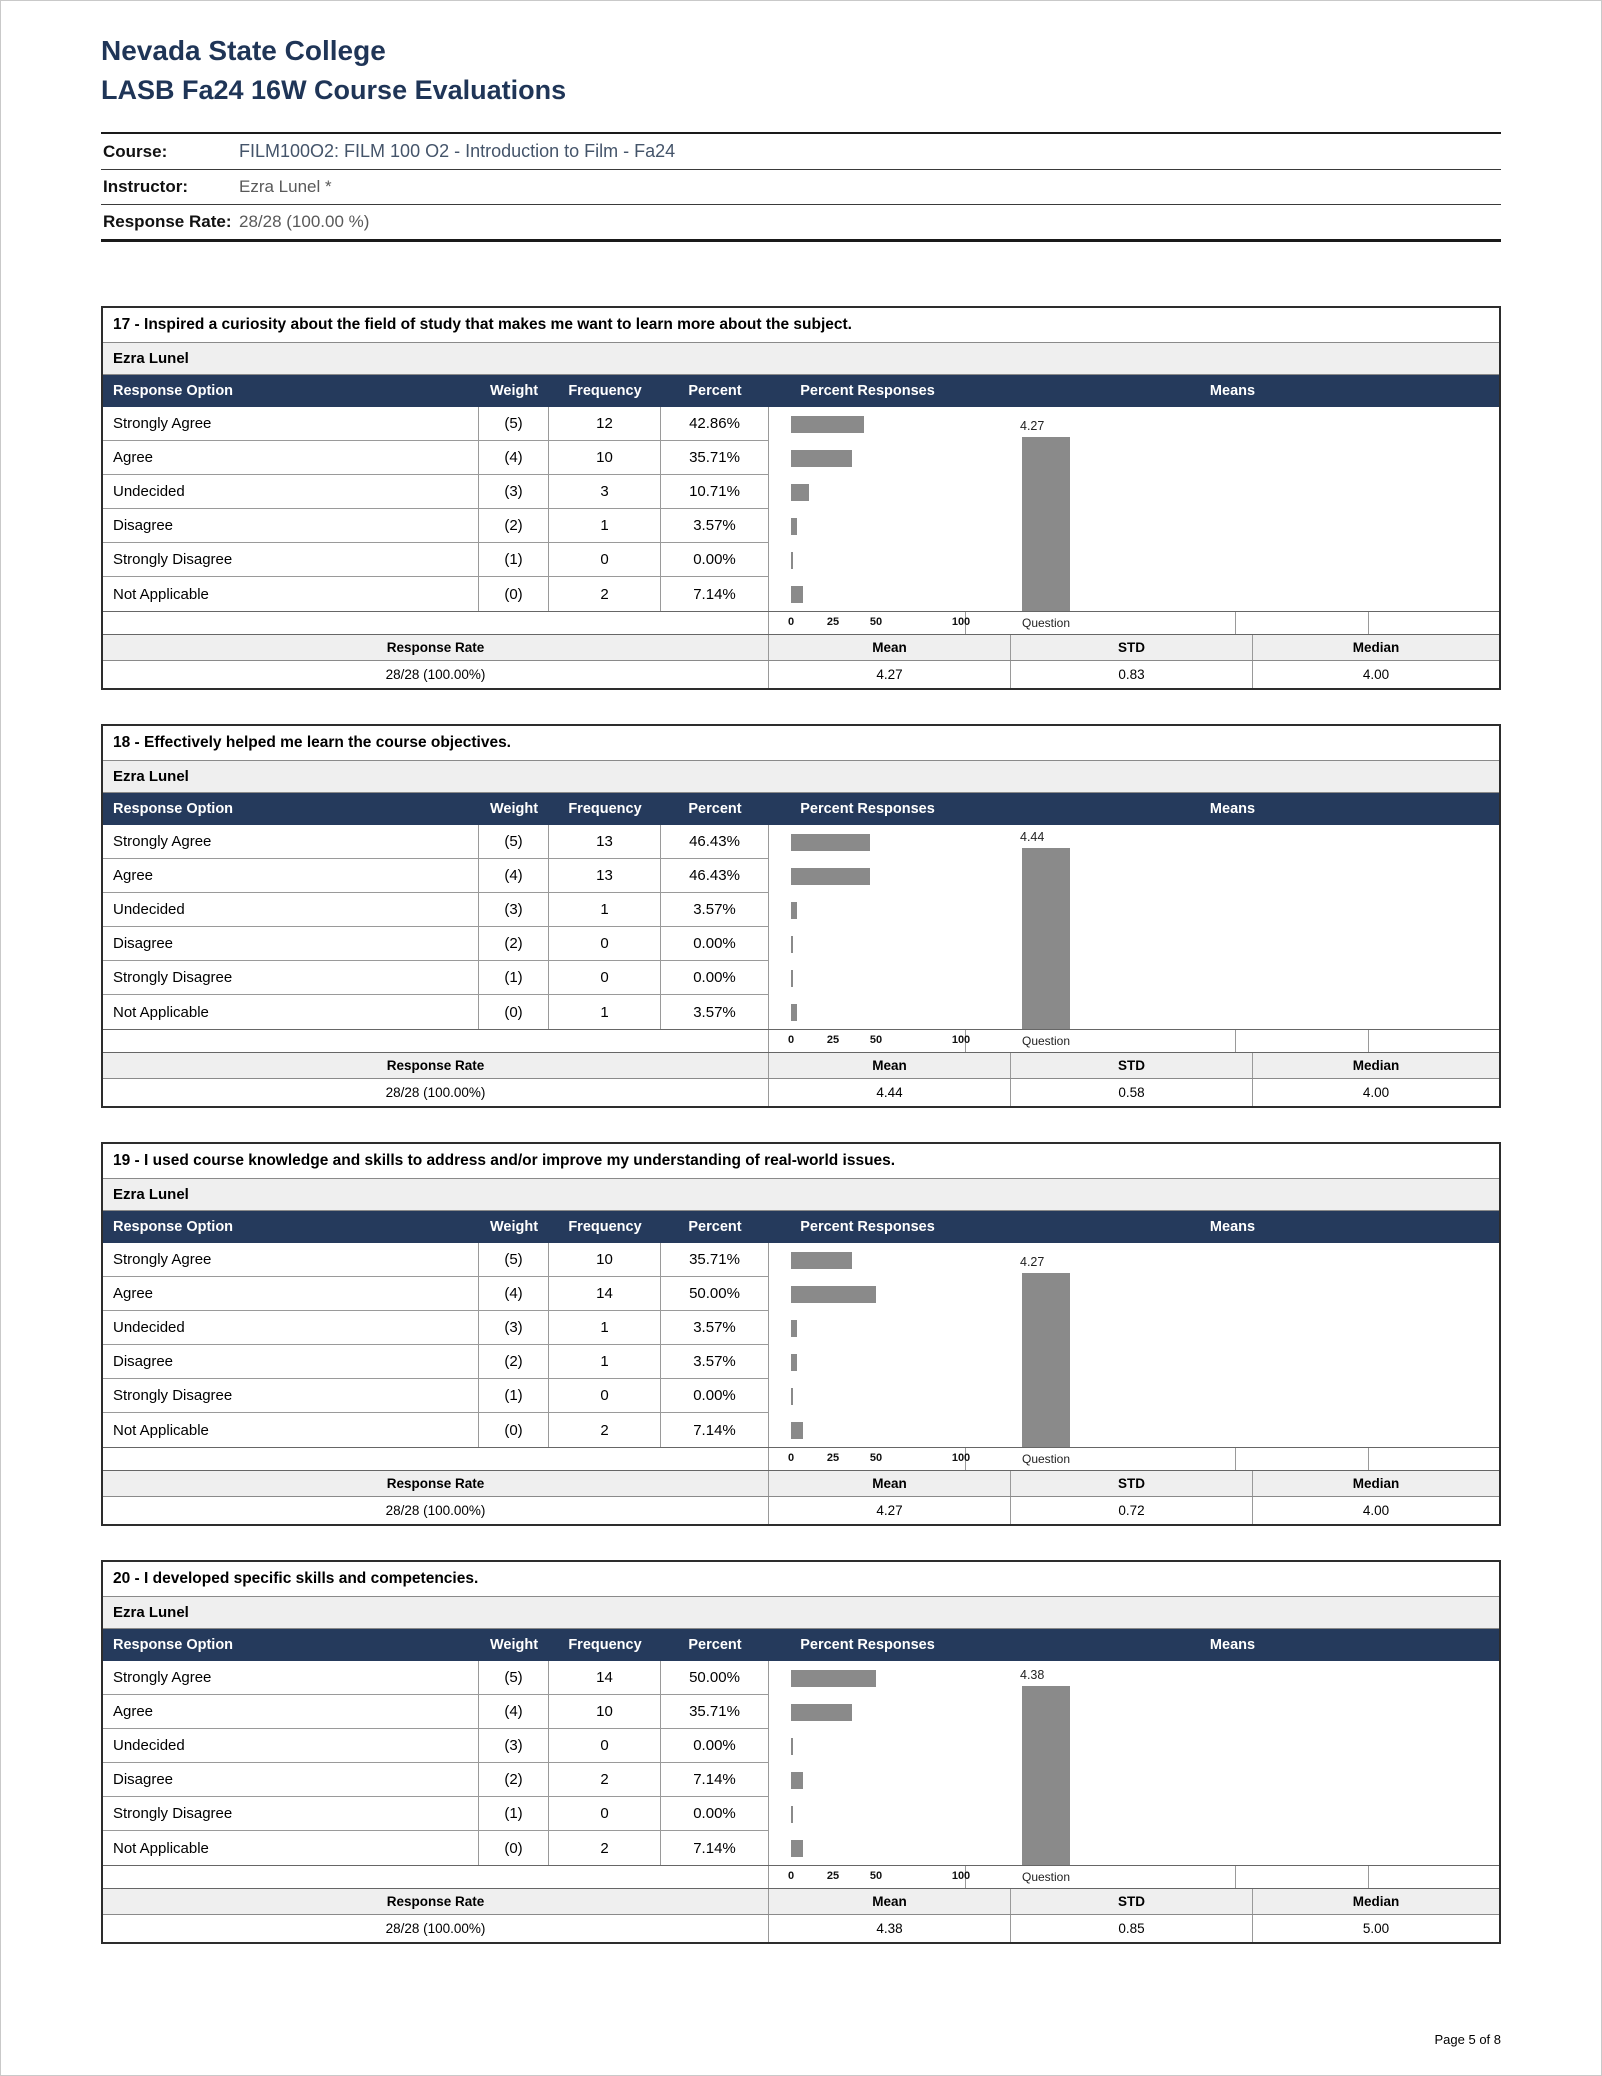  I want to click on cell-frequency: 13, so click(605, 841).